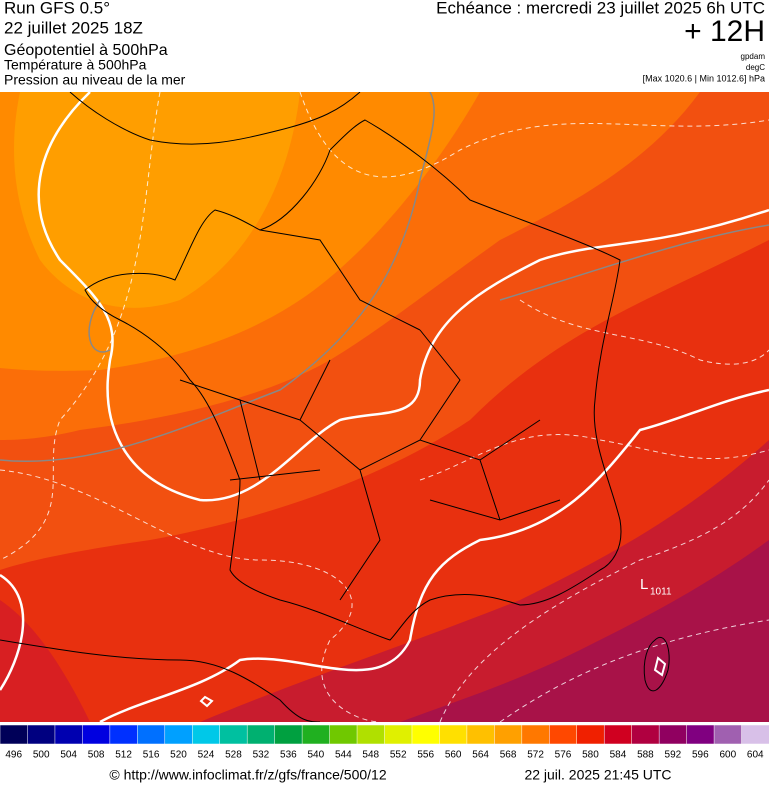 The width and height of the screenshot is (769, 791). Describe the element at coordinates (727, 755) in the screenshot. I see `colorbar-label: 600` at that location.